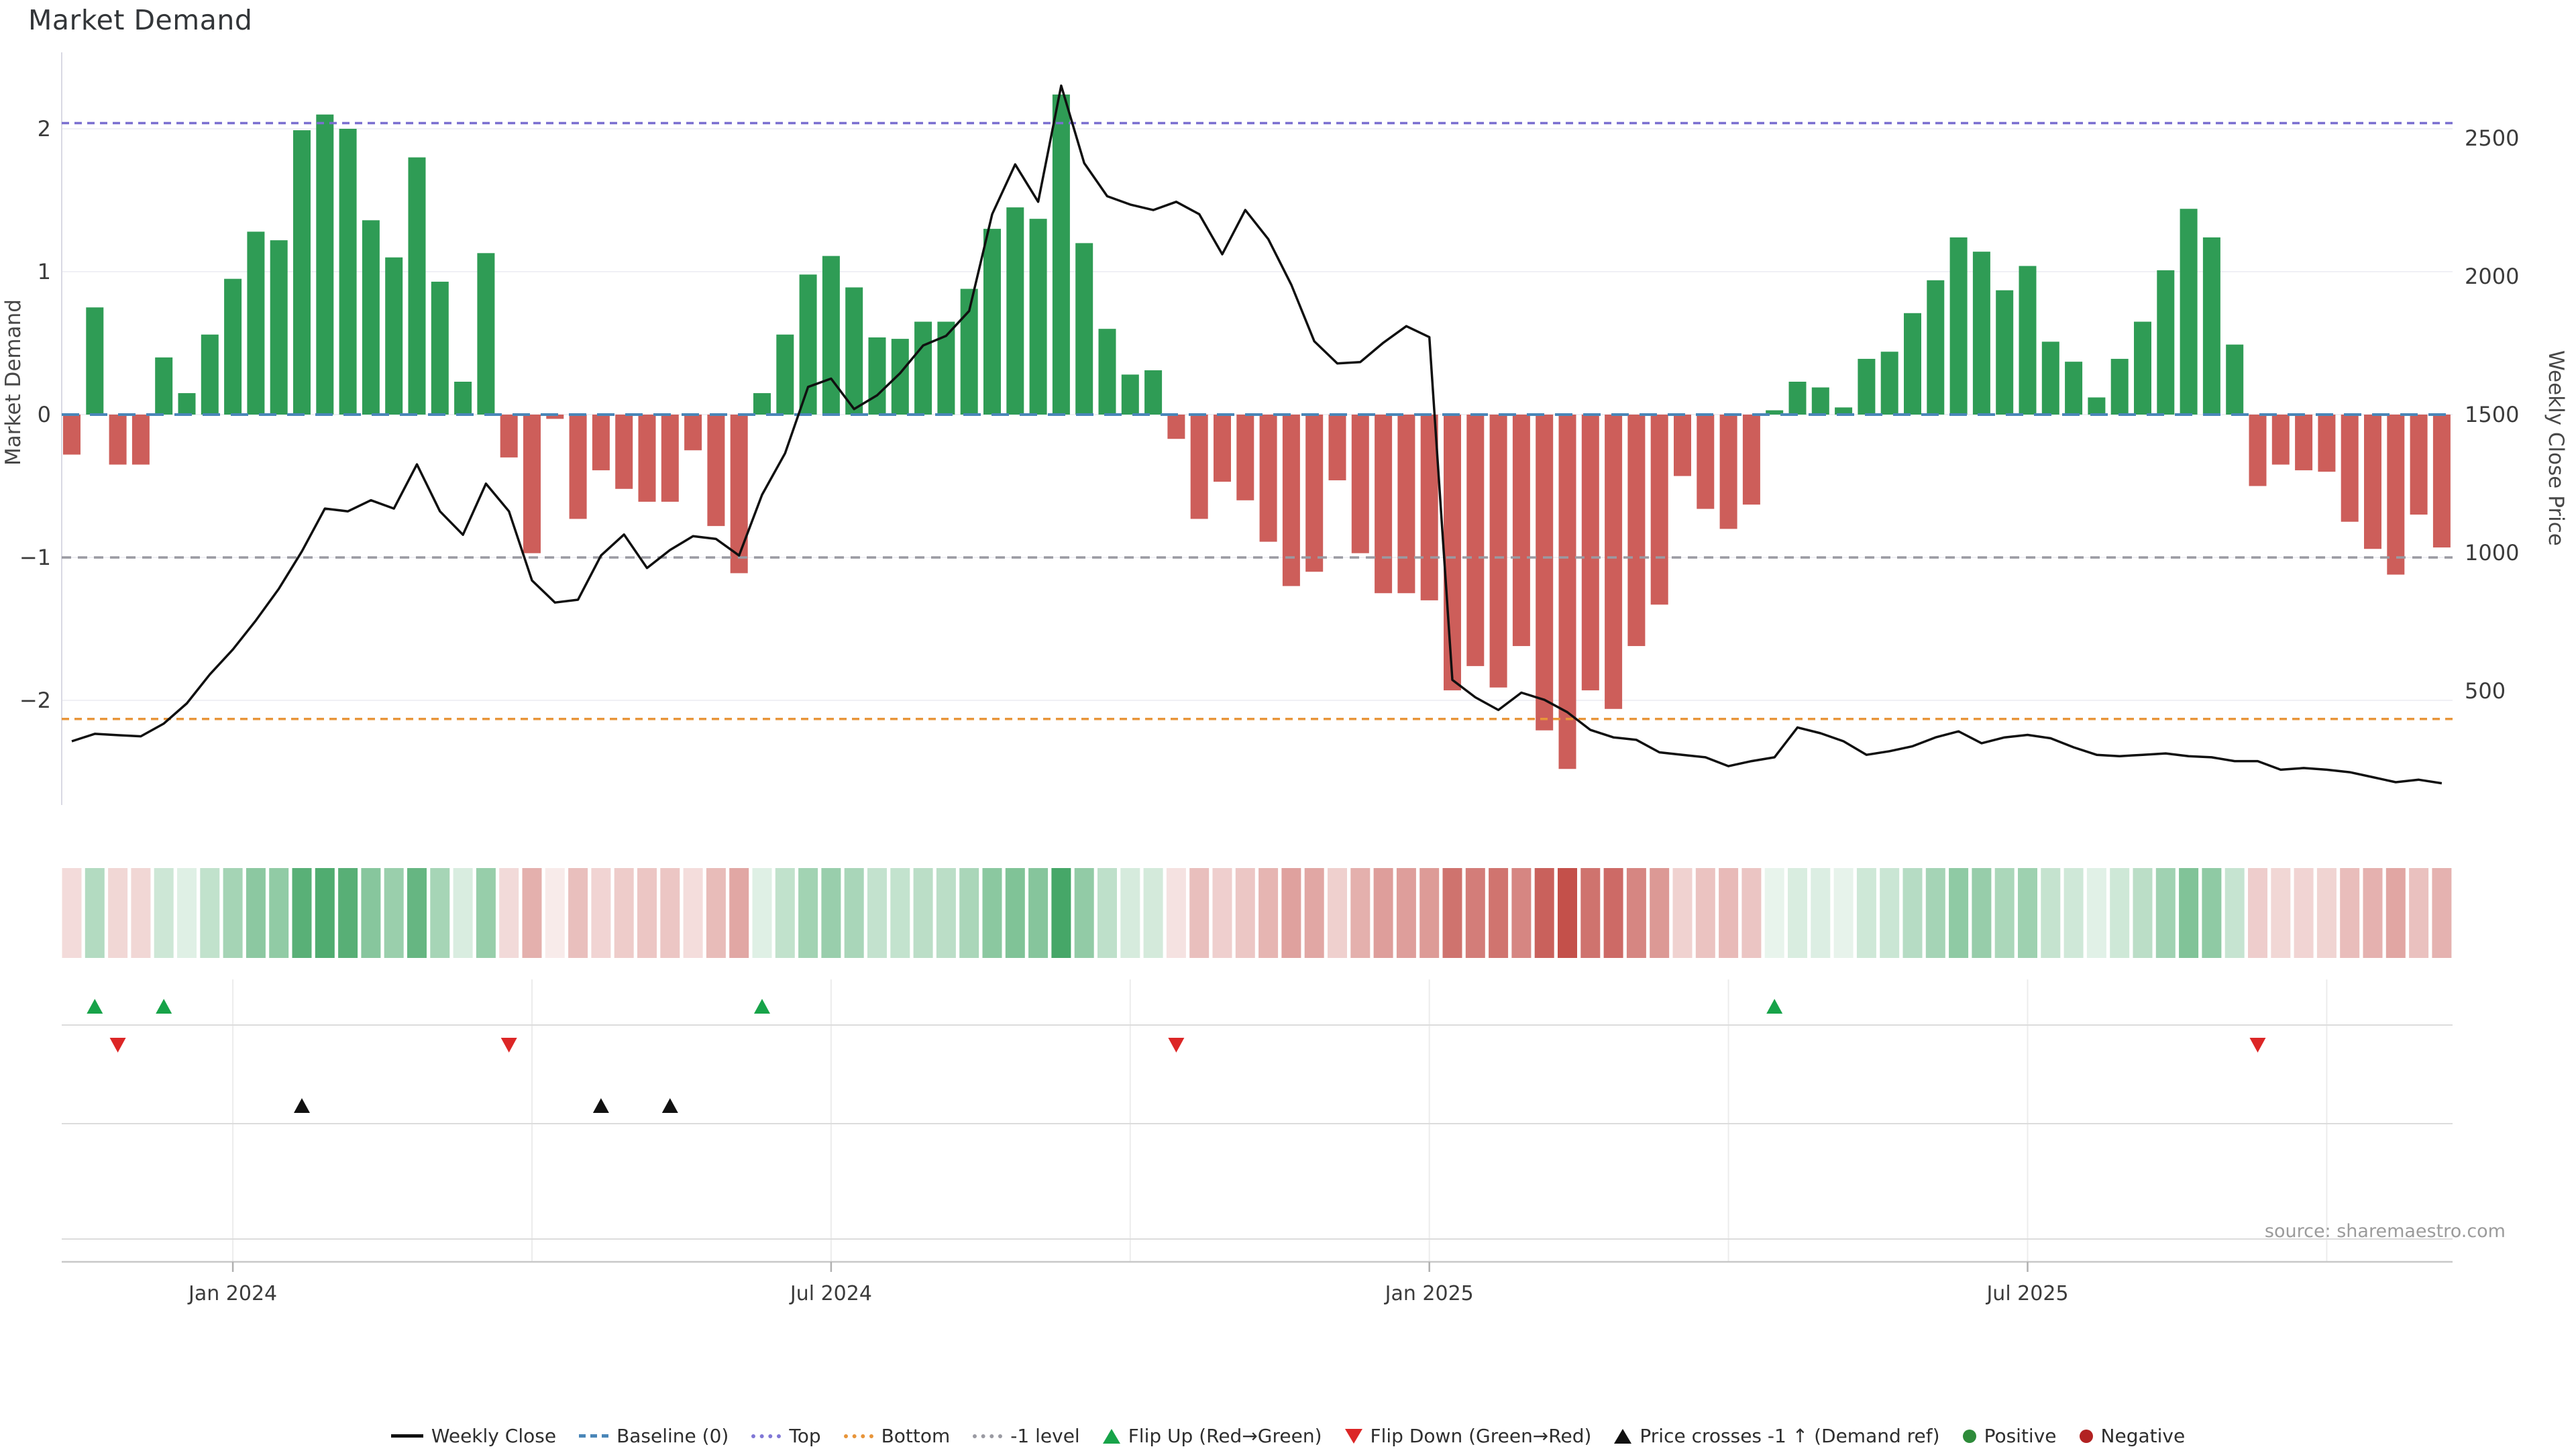  Describe the element at coordinates (1467, 1436) in the screenshot. I see `legend-item: Flip Down (Green→Red)` at that location.